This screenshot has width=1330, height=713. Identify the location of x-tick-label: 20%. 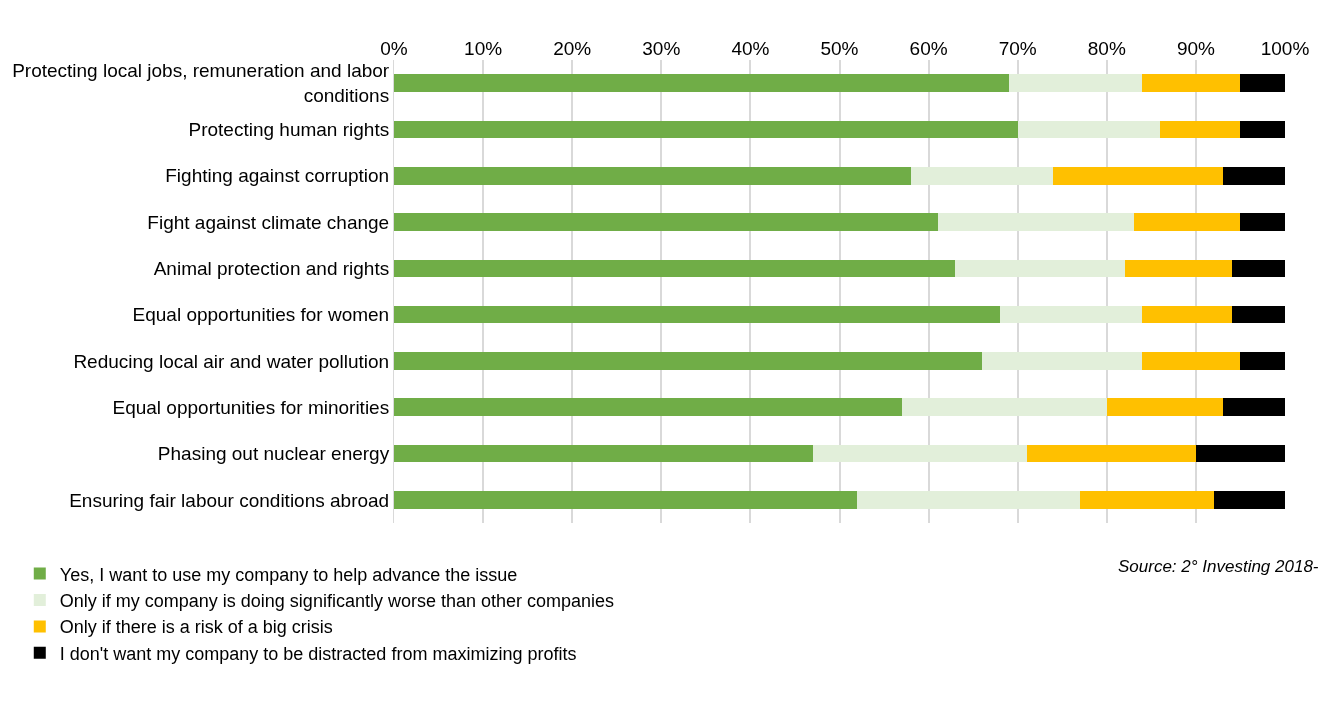
(572, 49).